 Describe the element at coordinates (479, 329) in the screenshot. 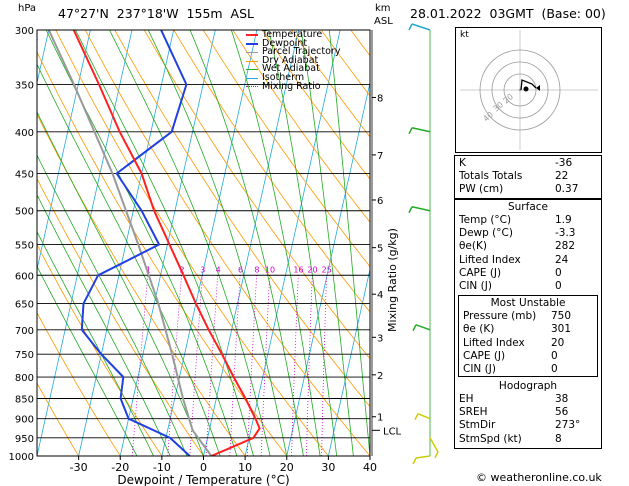

I see `most-unstable-label: θe (K)` at that location.